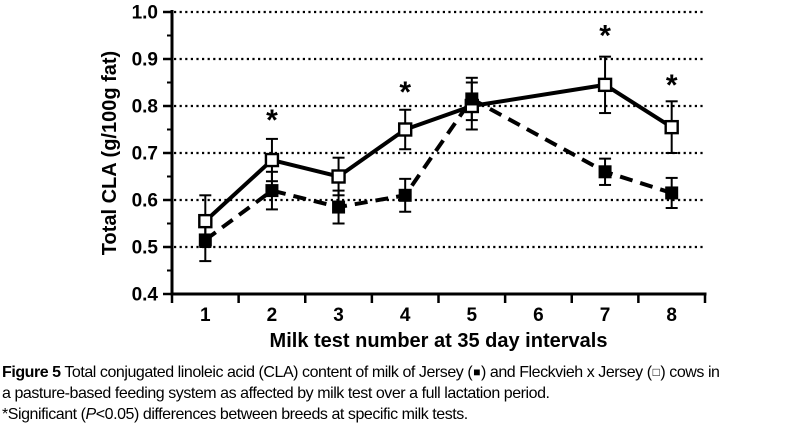 The height and width of the screenshot is (430, 810). I want to click on x-tick-label: 8, so click(671, 315).